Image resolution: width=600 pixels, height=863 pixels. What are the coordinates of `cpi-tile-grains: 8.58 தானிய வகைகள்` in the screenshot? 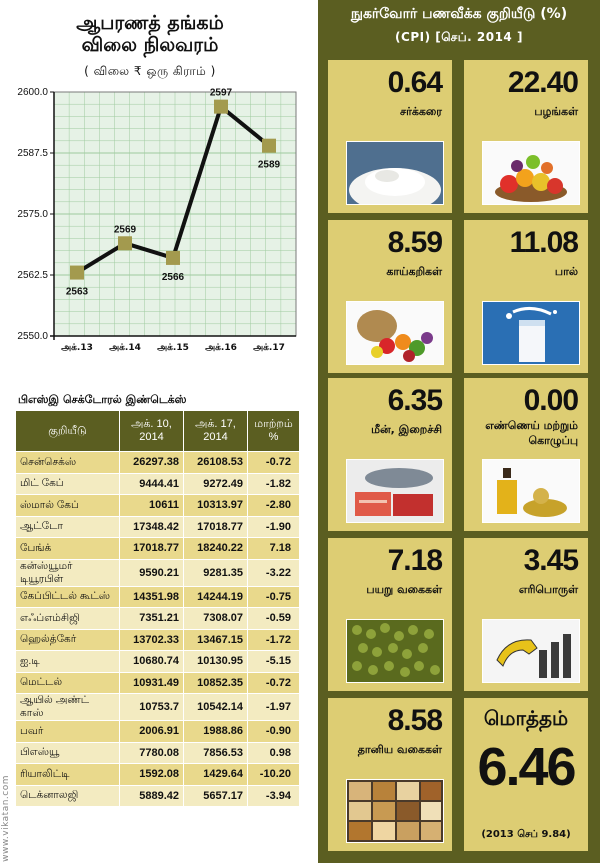 It's located at (390, 774).